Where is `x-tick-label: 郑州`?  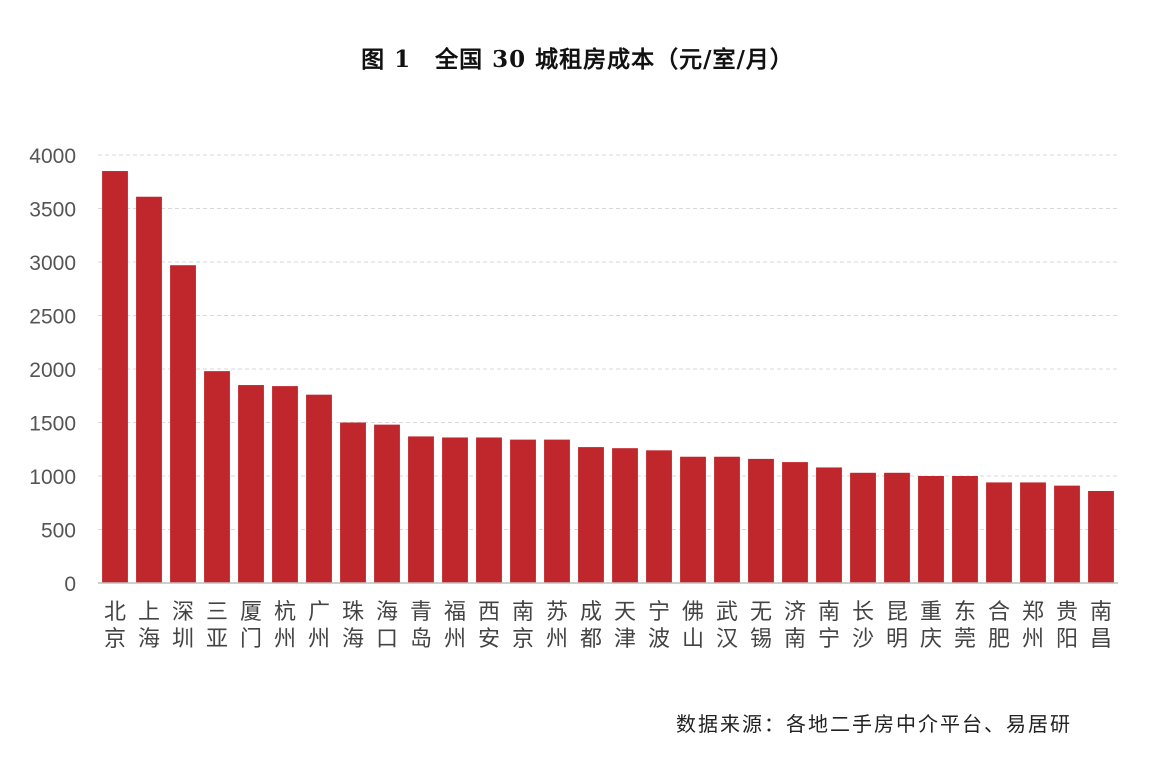
x-tick-label: 郑州 is located at coordinates (1033, 626).